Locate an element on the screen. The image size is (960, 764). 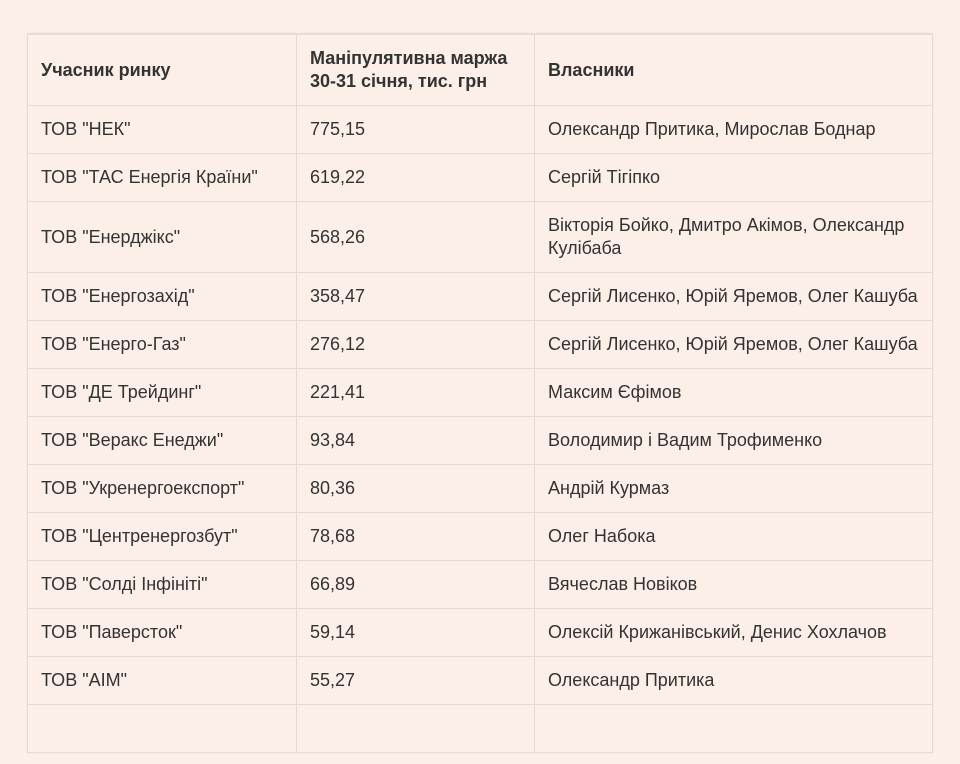
table-cell: 276,12 is located at coordinates (415, 344).